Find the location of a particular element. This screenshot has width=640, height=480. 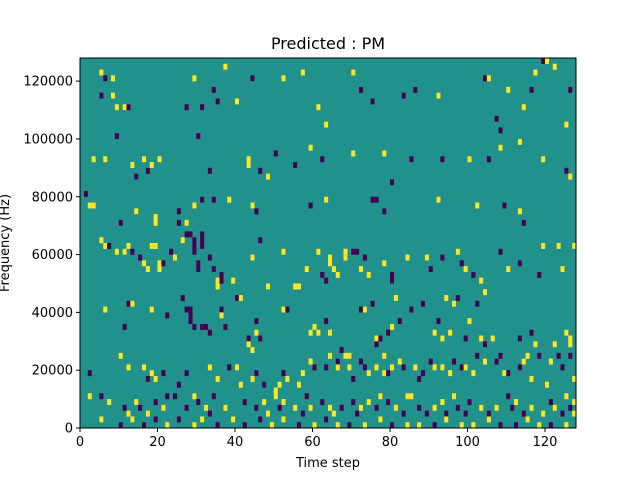

y-tick-label: 60000 is located at coordinates (52, 255).